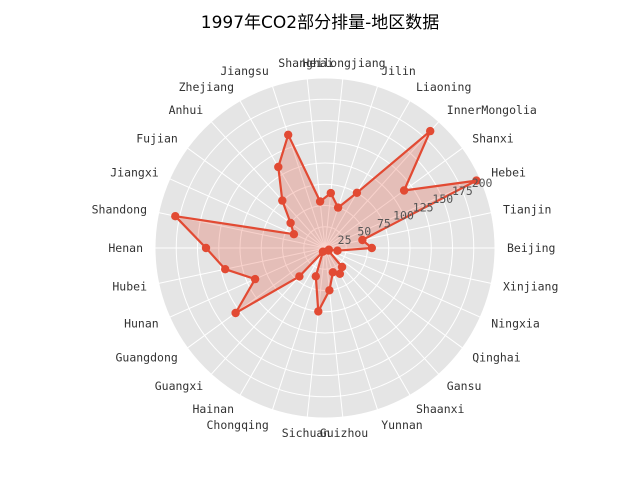  What do you see at coordinates (125, 248) in the screenshot?
I see `category-label-henan: Henan` at bounding box center [125, 248].